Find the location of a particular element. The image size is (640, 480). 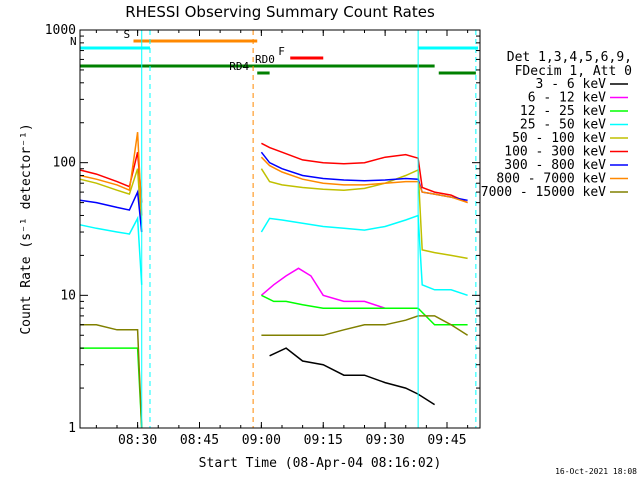

legend-label: 300 - 800 keV is located at coordinates (555, 165).